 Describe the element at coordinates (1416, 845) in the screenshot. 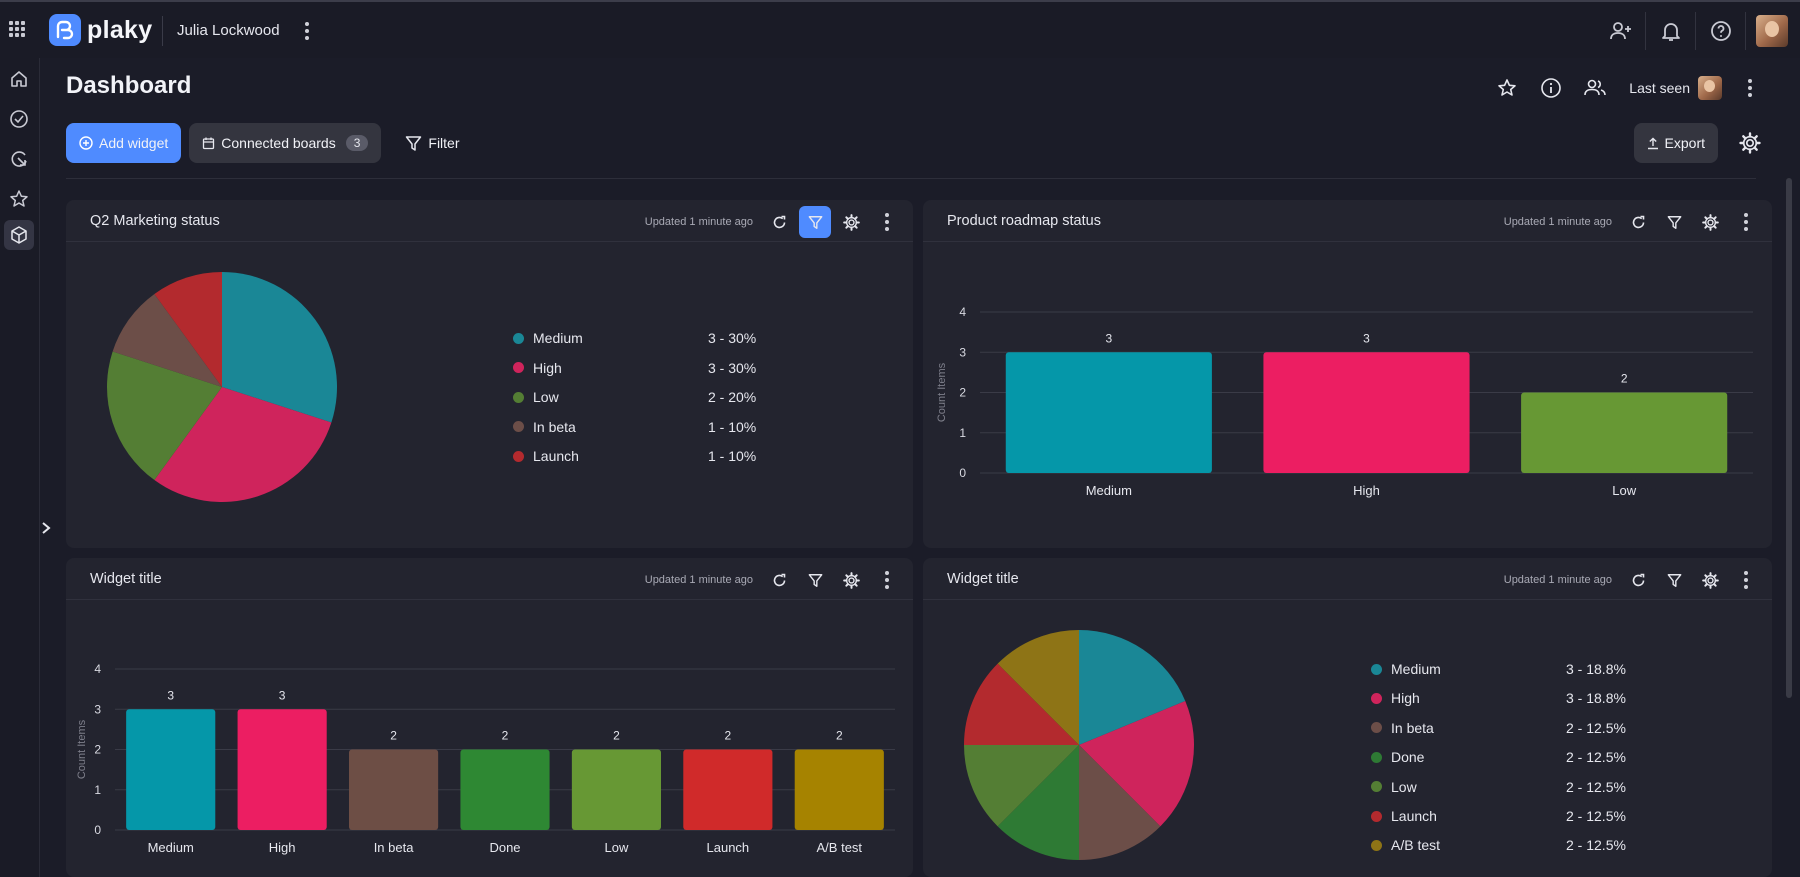

I see `legend-label: A/B test` at that location.